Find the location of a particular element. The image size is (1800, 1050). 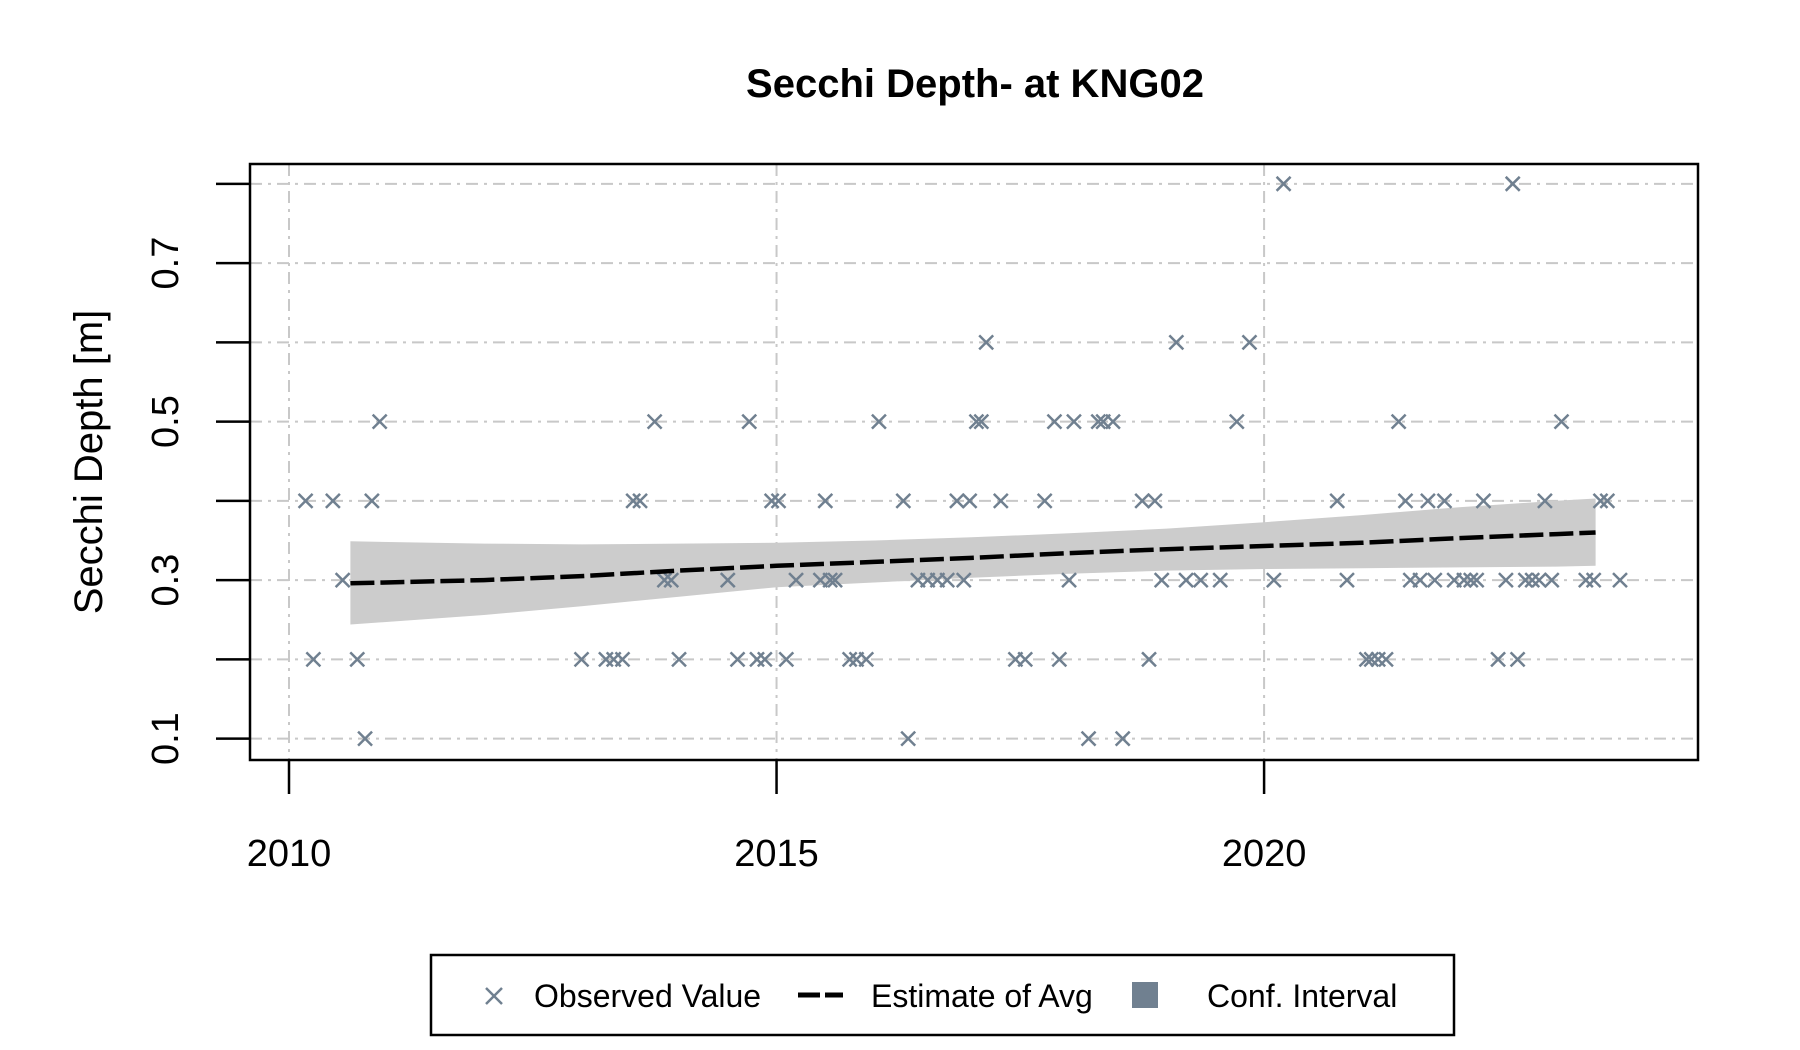

estimate-line is located at coordinates (973, 558).